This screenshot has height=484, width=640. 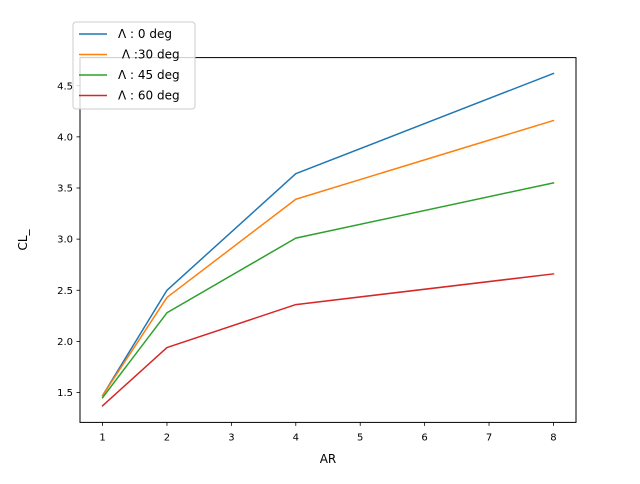 I want to click on y-tick-label: 4.0, so click(x=65, y=137).